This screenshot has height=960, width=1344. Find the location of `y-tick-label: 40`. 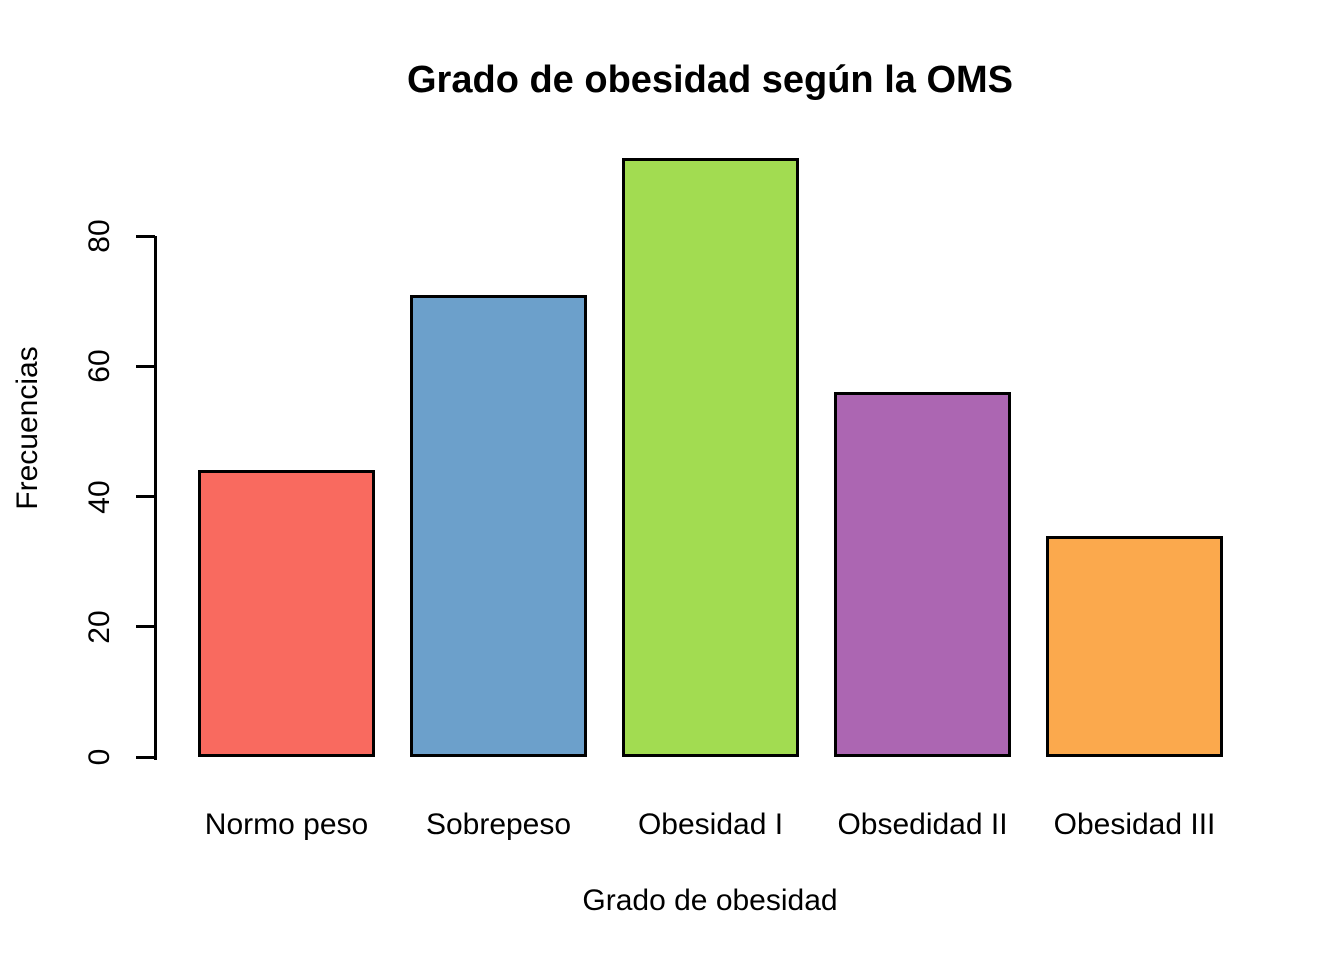

y-tick-label: 40 is located at coordinates (99, 496).